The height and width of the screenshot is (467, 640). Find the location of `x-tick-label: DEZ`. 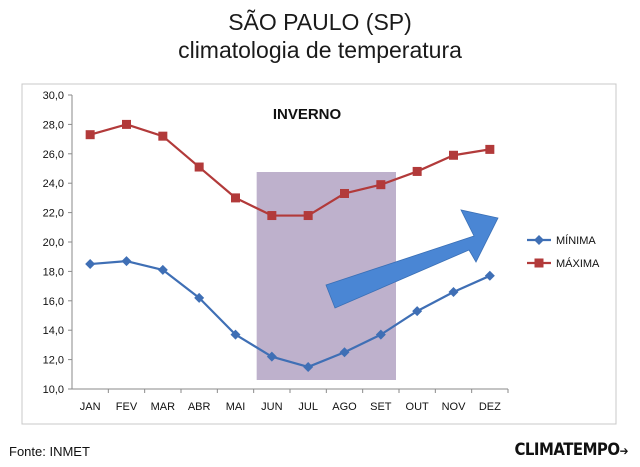

x-tick-label: DEZ is located at coordinates (490, 407).